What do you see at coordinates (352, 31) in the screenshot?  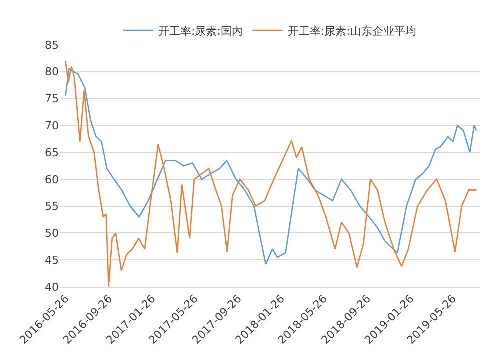 I see `legend-label: 开工率:尿素:山东企业平均` at bounding box center [352, 31].